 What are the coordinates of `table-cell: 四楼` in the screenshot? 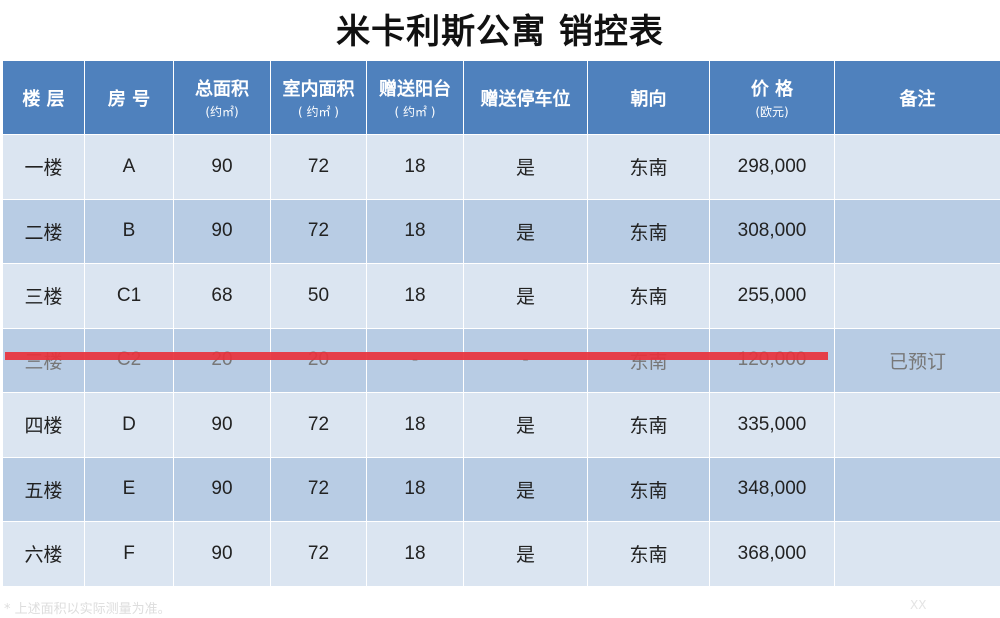 It's located at (43, 425).